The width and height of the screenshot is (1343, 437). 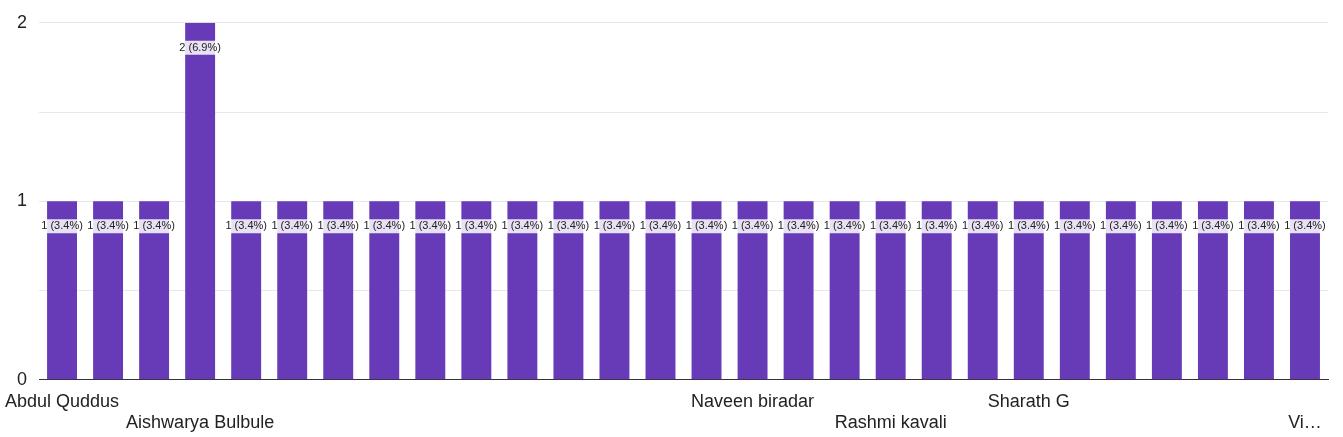 What do you see at coordinates (22, 200) in the screenshot?
I see `y-tick-label: 1` at bounding box center [22, 200].